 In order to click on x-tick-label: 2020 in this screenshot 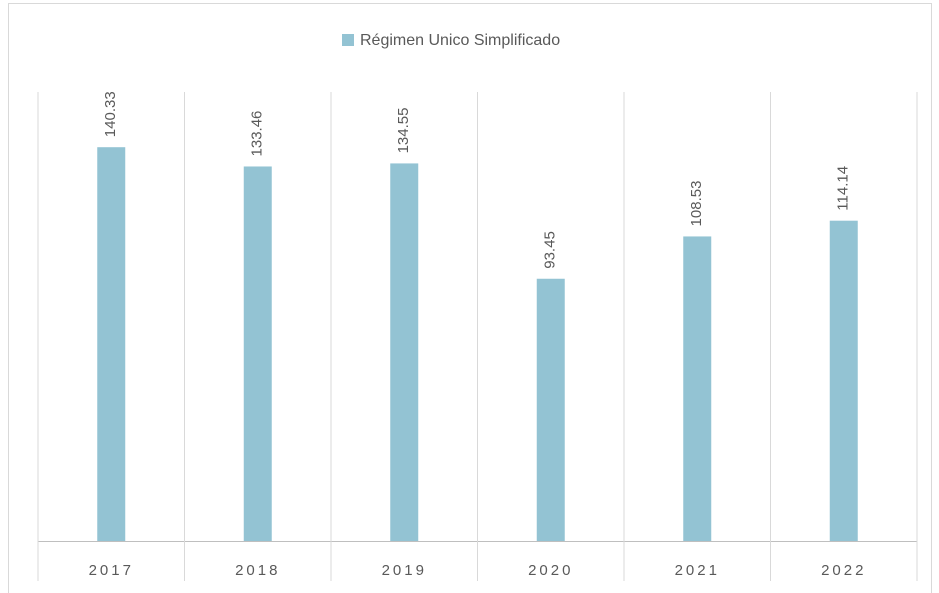, I will do `click(550, 570)`.